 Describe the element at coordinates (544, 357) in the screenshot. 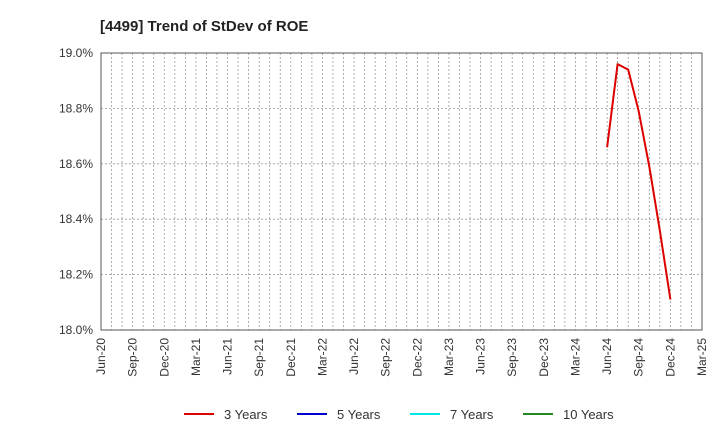

I see `x-tick-label: Dec-23` at that location.